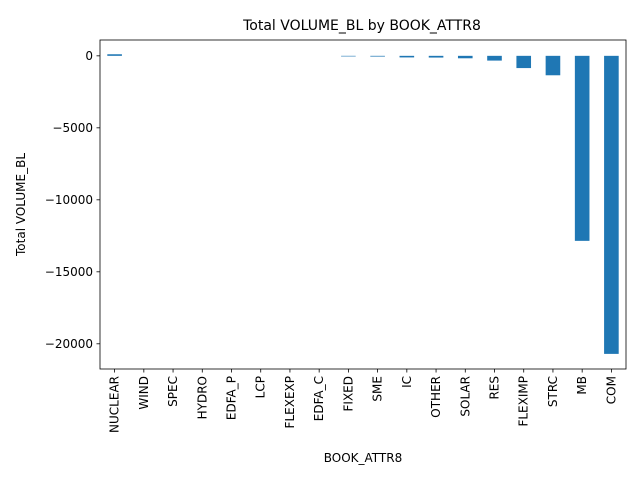 This screenshot has height=485, width=640. Describe the element at coordinates (72, 128) in the screenshot. I see `y-tick-label: −5000` at that location.